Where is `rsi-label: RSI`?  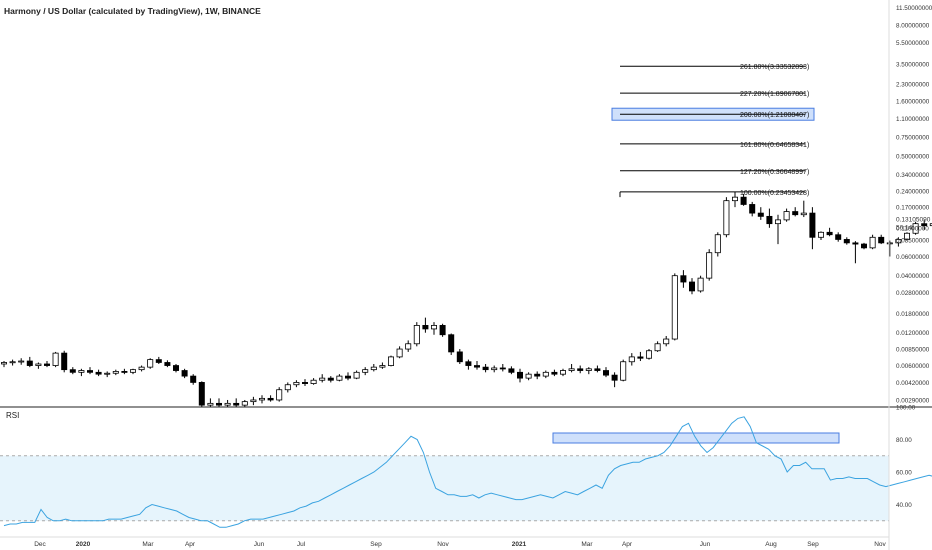
rsi-label: RSI is located at coordinates (12, 415).